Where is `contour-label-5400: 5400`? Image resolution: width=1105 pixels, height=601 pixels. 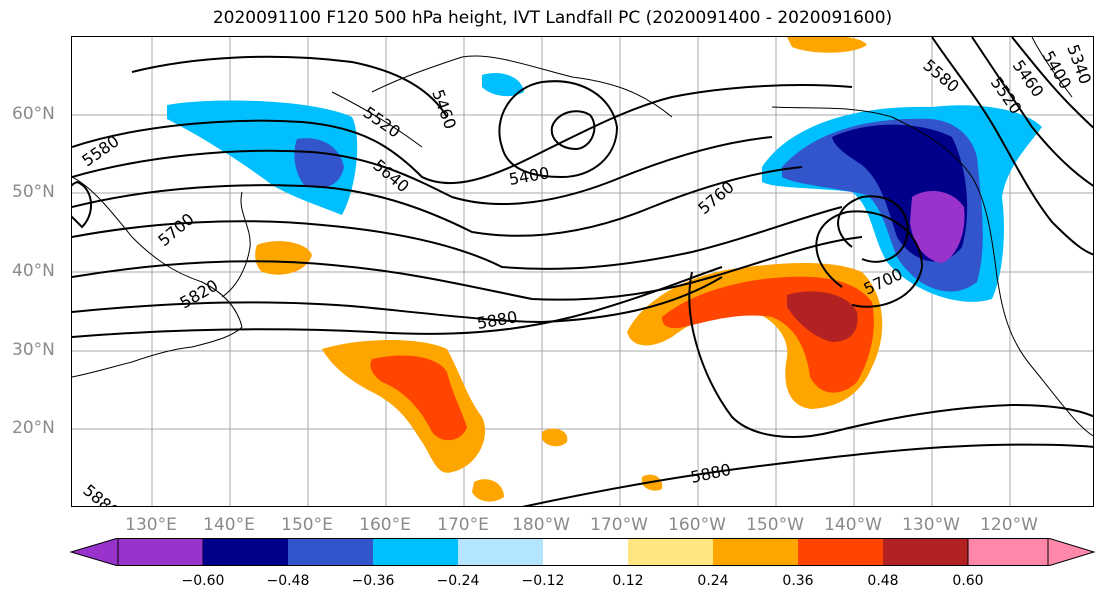
contour-label-5400: 5400 is located at coordinates (528, 176).